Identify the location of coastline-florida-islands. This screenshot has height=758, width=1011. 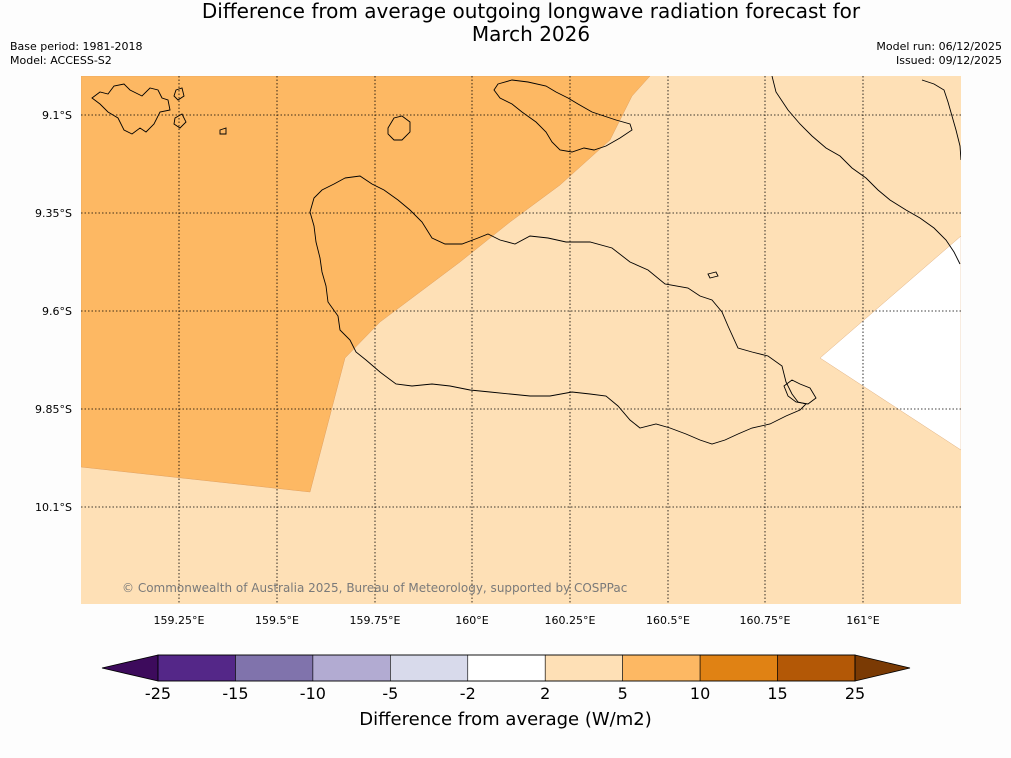
(563, 116).